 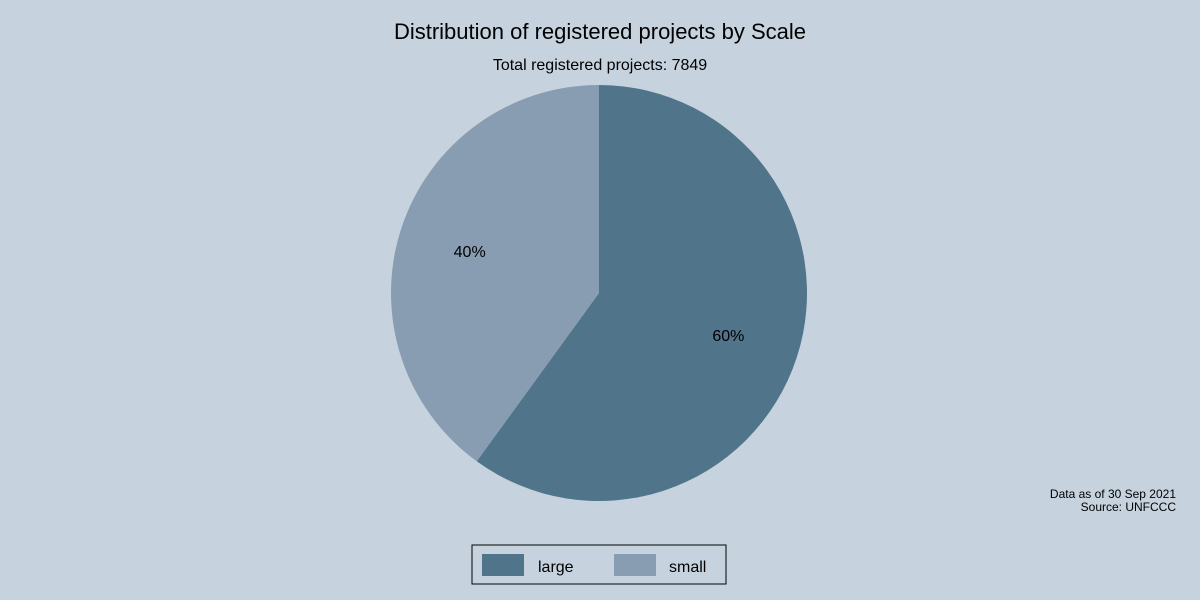 What do you see at coordinates (1113, 494) in the screenshot?
I see `data-date-note: Data as of 30 Sep 2021` at bounding box center [1113, 494].